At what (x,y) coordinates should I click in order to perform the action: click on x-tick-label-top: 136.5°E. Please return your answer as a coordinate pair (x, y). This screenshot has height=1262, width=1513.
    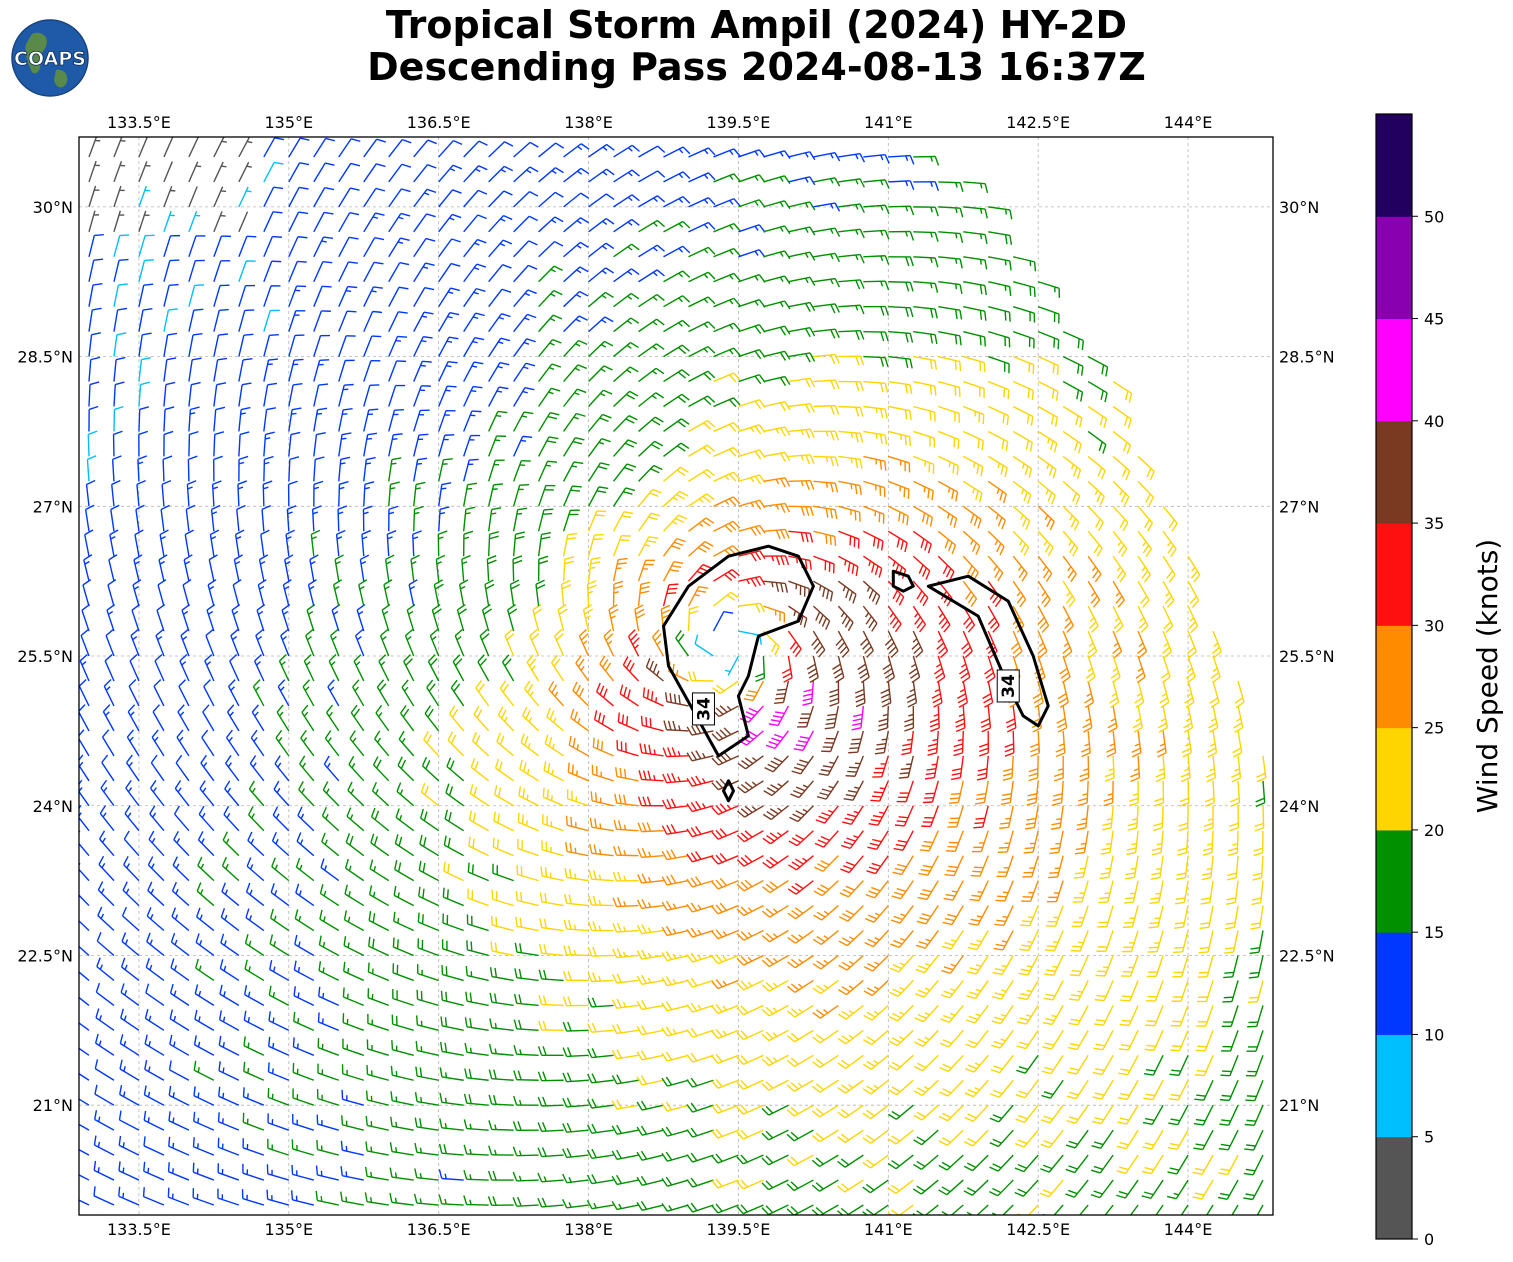
    Looking at the image, I should click on (439, 122).